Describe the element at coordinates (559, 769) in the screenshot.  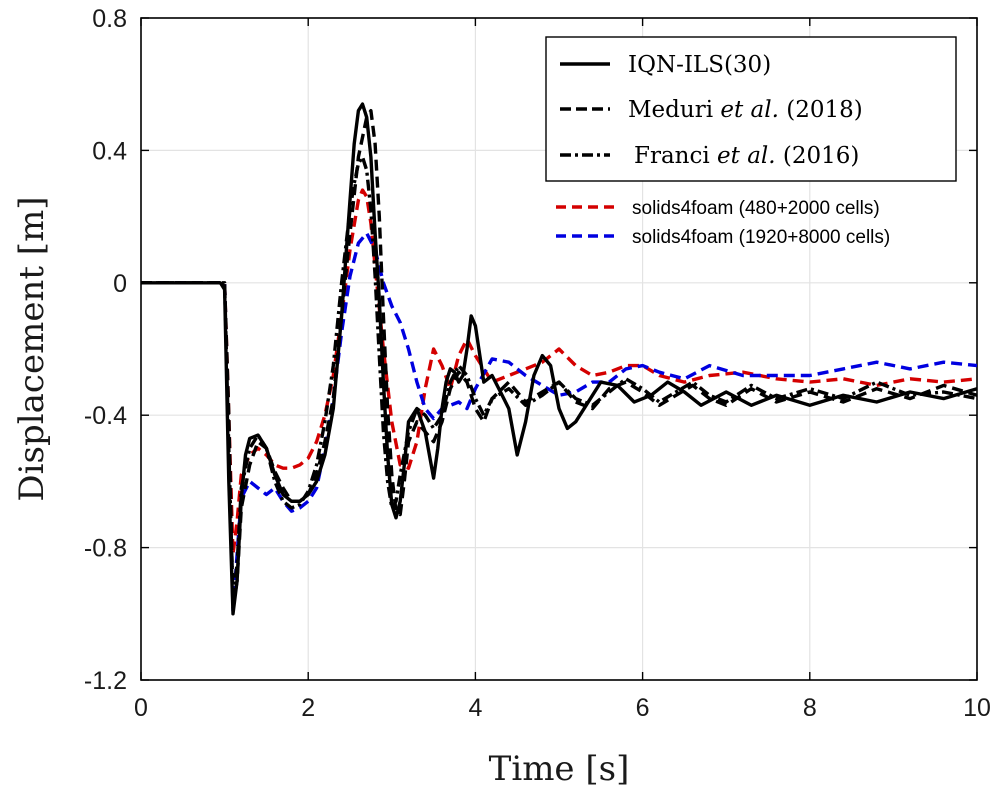
I see `x-axis-label: Time [s]` at that location.